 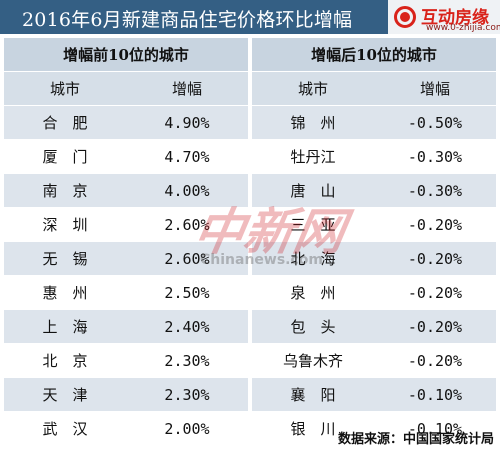 What do you see at coordinates (65, 88) in the screenshot?
I see `left-col-city: 城市` at bounding box center [65, 88].